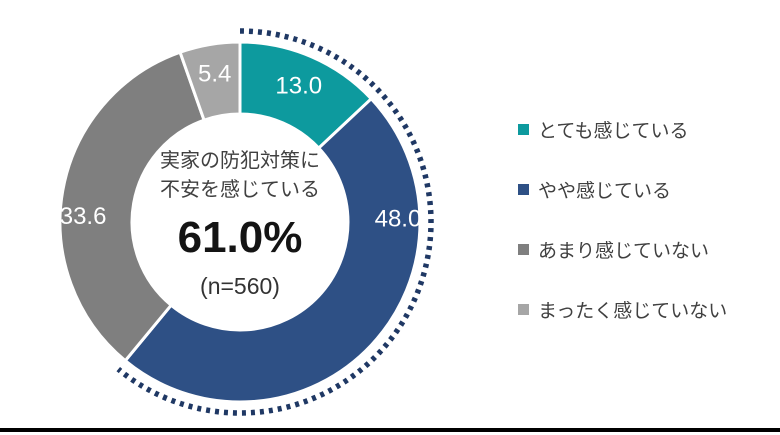  I want to click on legend-label: まったく感じていない, so click(633, 311).